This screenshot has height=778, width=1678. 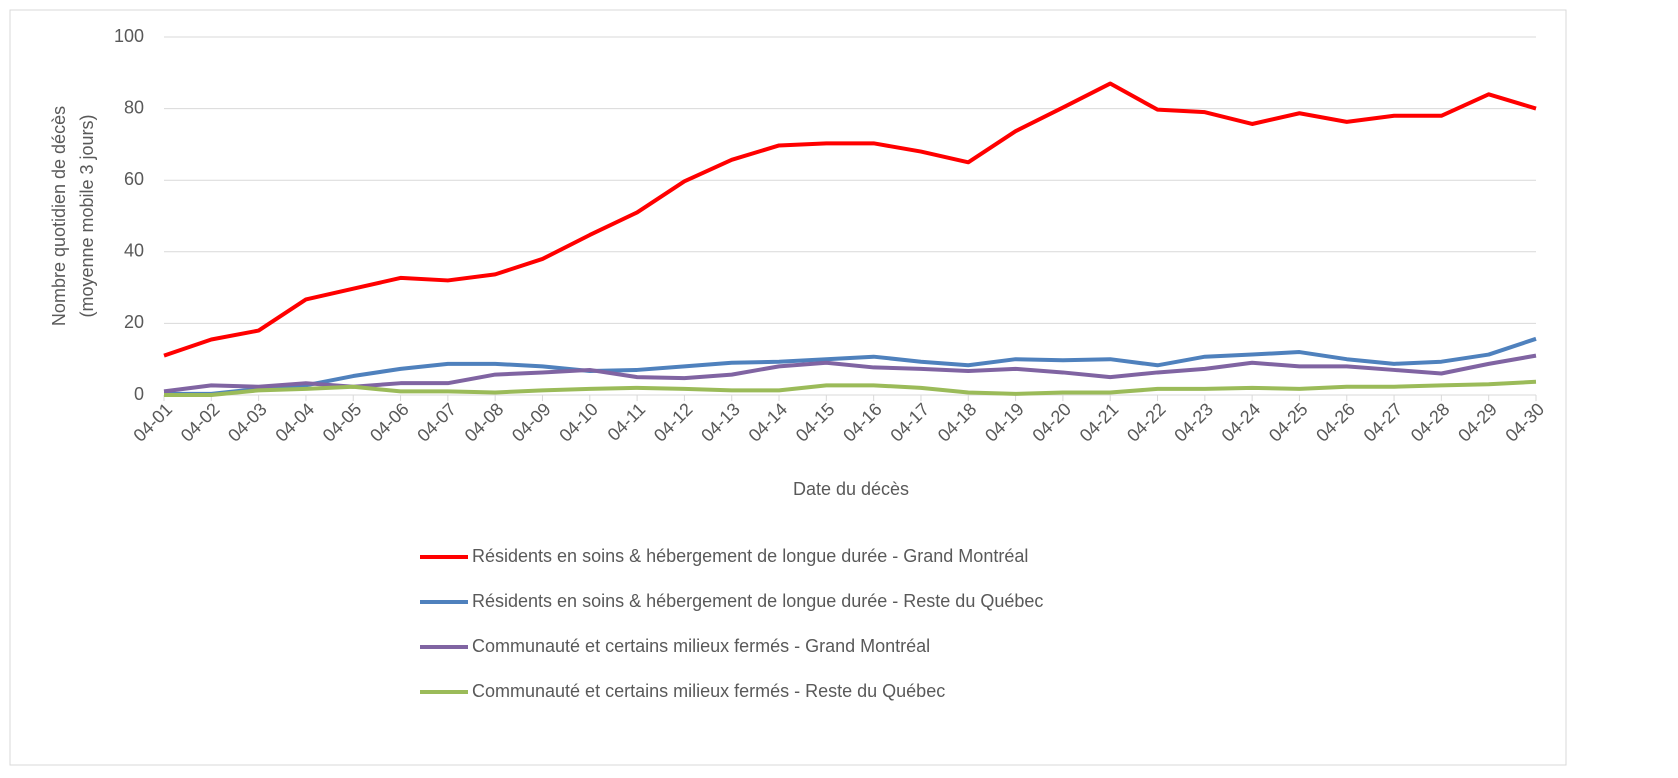 What do you see at coordinates (134, 179) in the screenshot?
I see `y-tick-label: 60` at bounding box center [134, 179].